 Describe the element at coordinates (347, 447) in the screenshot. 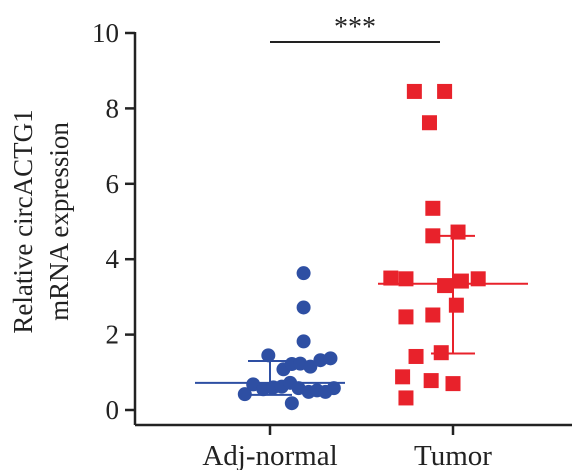

I see `x-ticks: Adj-normal Tumor` at that location.